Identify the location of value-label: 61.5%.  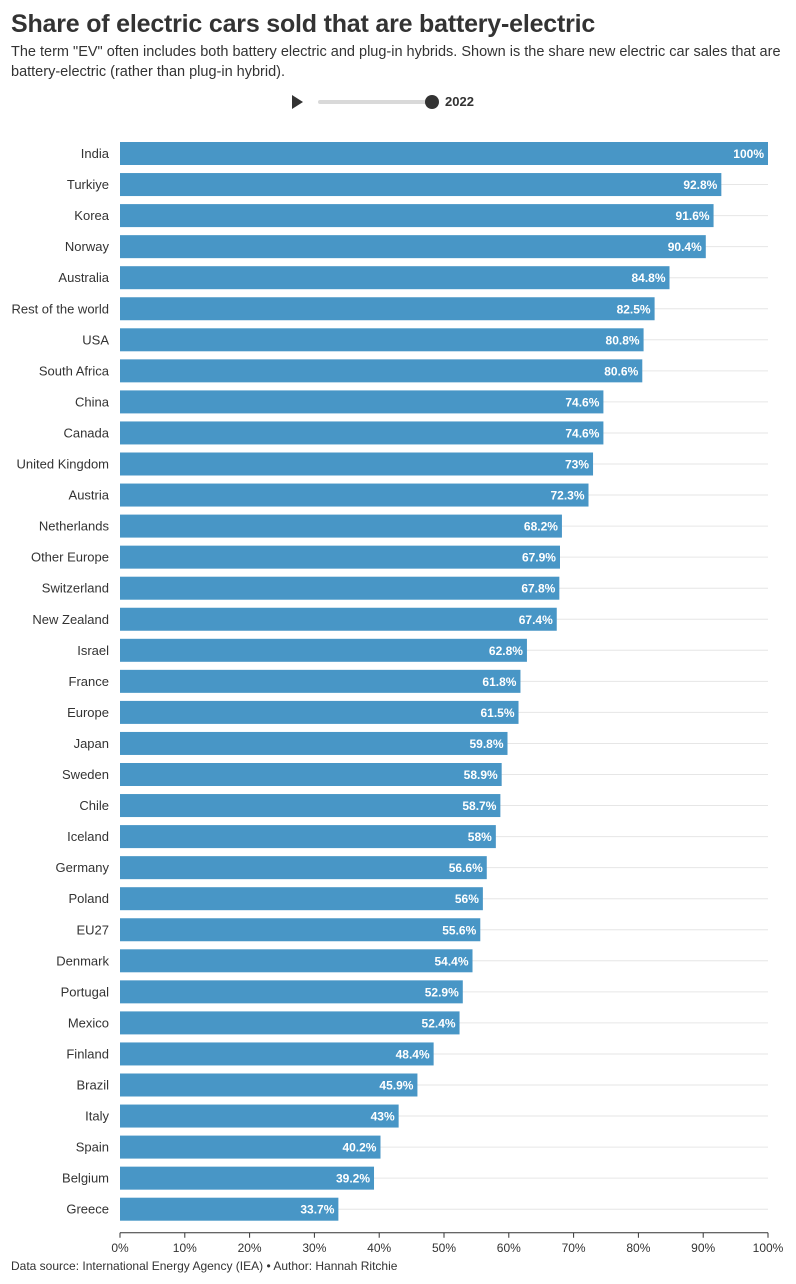
(497, 713).